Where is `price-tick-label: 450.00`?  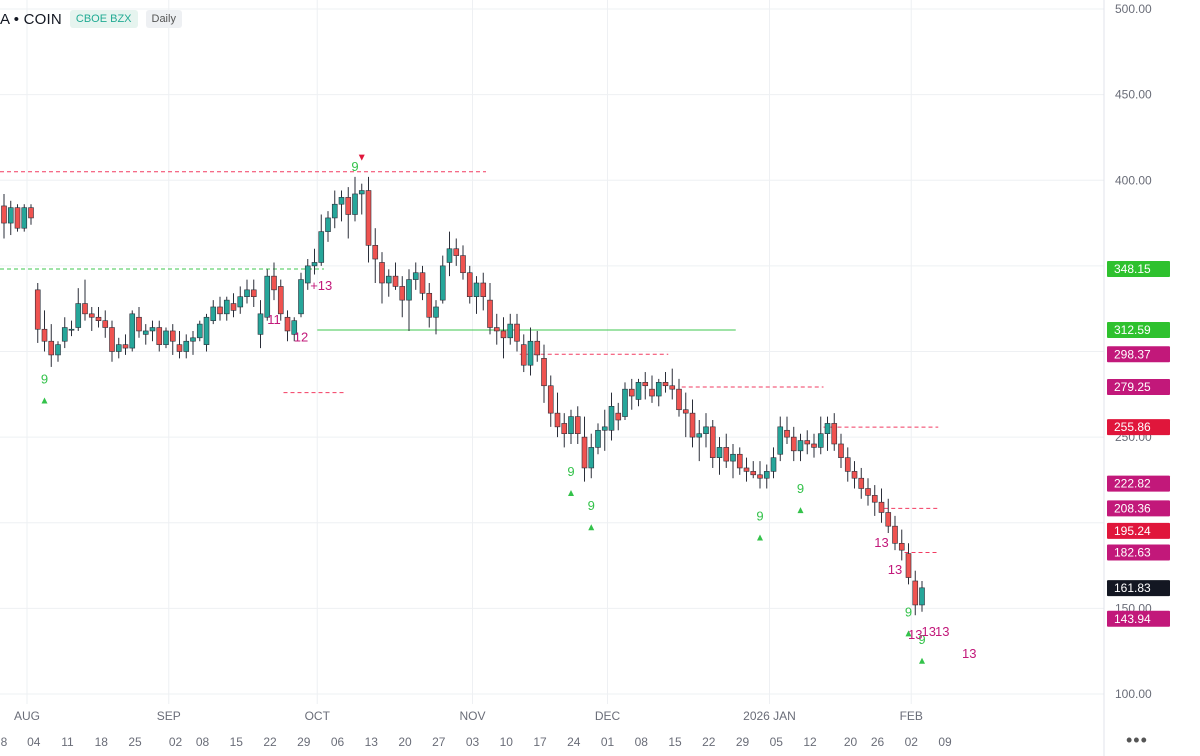 price-tick-label: 450.00 is located at coordinates (1133, 95).